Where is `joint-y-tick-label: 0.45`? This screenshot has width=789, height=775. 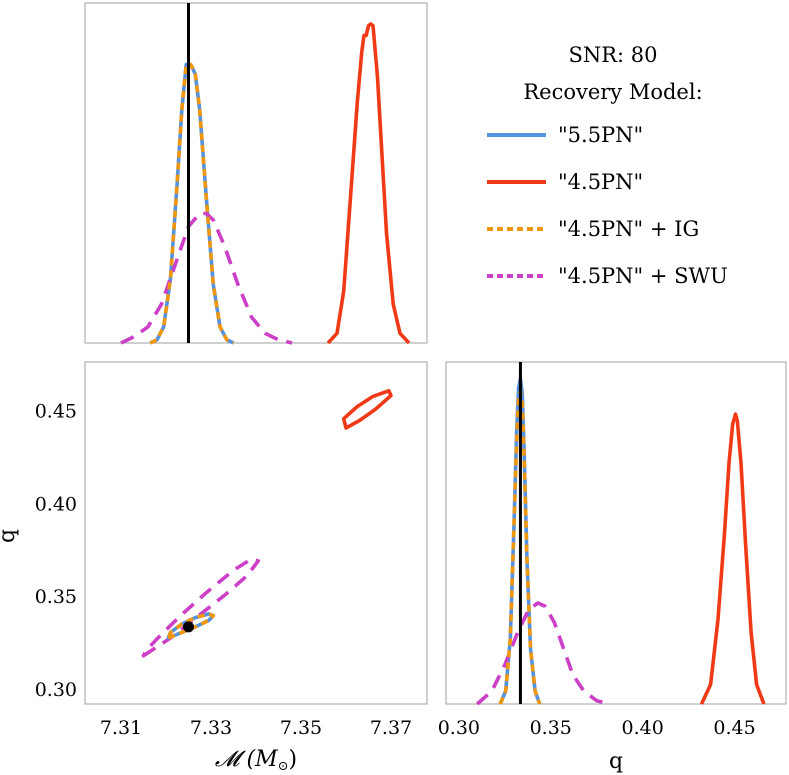 joint-y-tick-label: 0.45 is located at coordinates (56, 411).